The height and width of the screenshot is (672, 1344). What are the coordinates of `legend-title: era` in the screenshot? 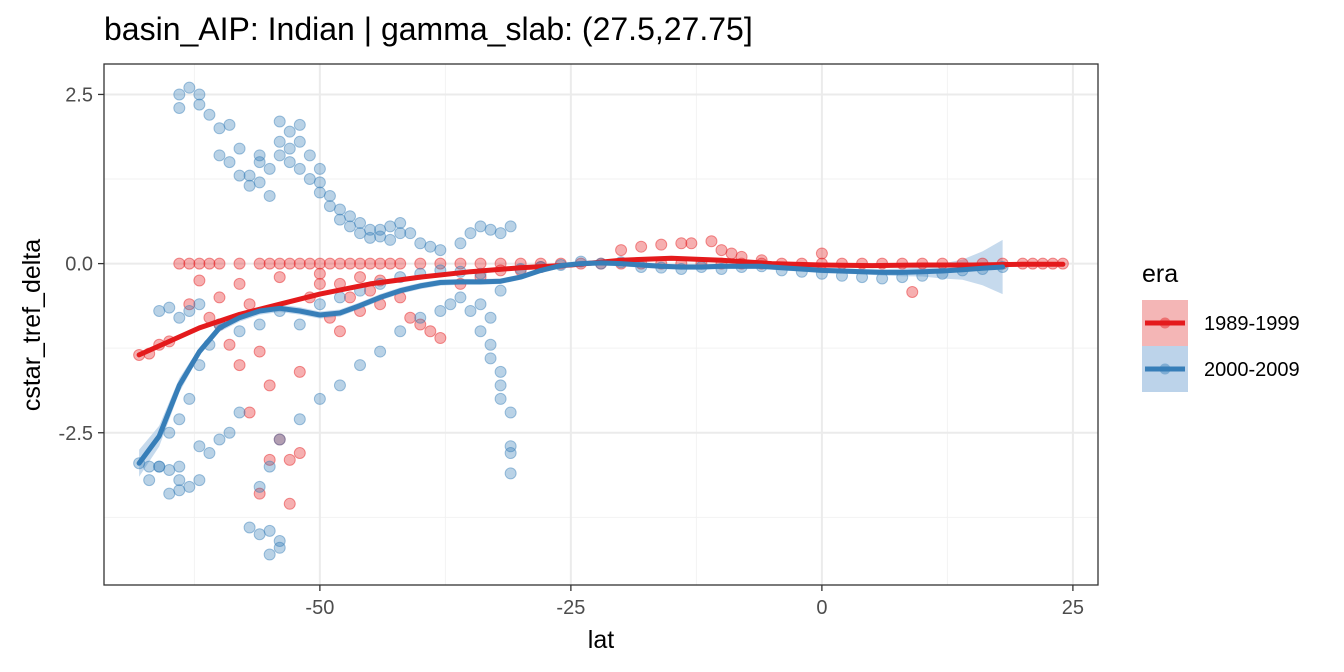 It's located at (1160, 274).